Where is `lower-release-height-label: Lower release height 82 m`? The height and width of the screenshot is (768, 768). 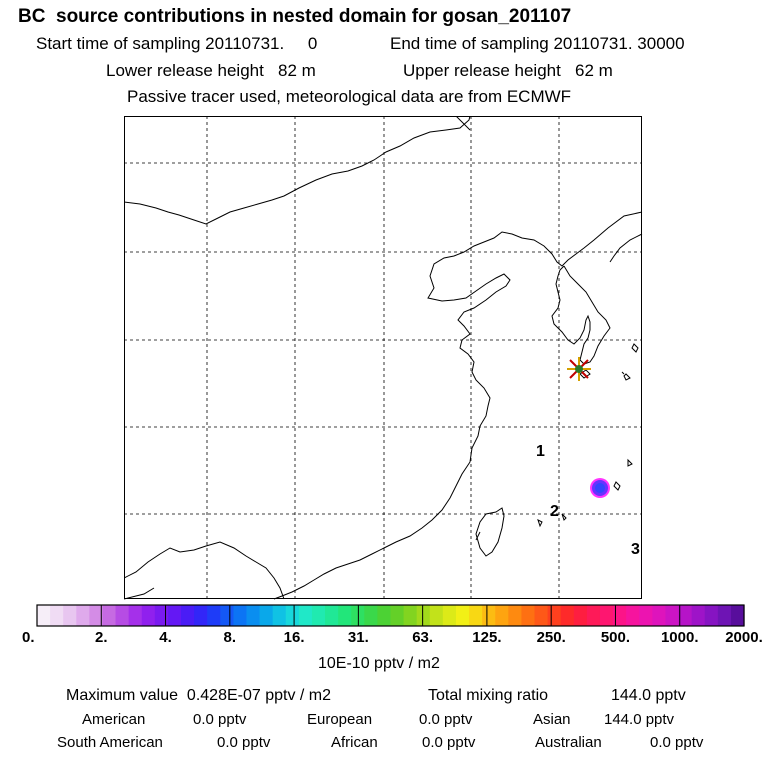 lower-release-height-label: Lower release height 82 m is located at coordinates (211, 70).